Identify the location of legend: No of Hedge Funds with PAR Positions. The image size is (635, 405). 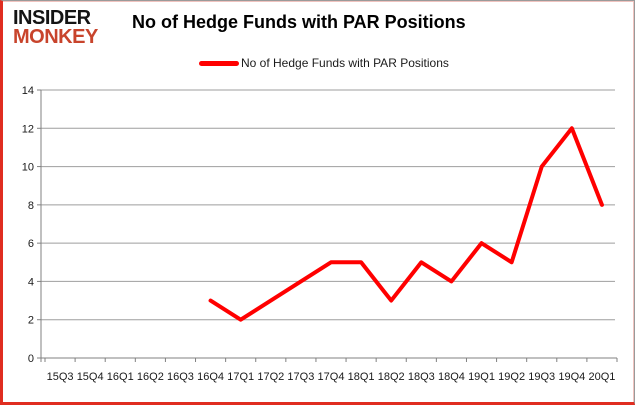
(324, 63).